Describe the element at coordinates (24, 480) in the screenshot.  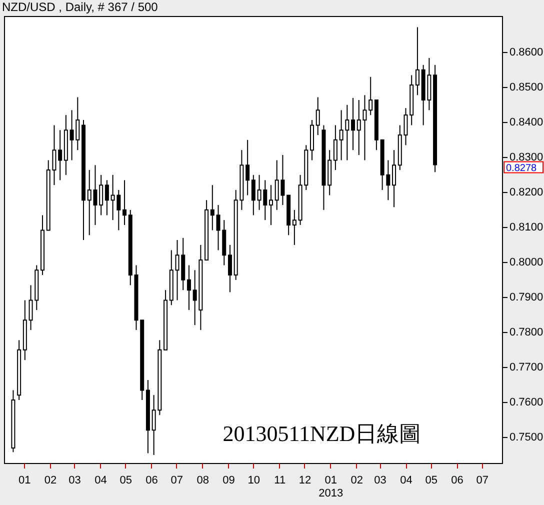
I see `x-tick-label: 01` at that location.